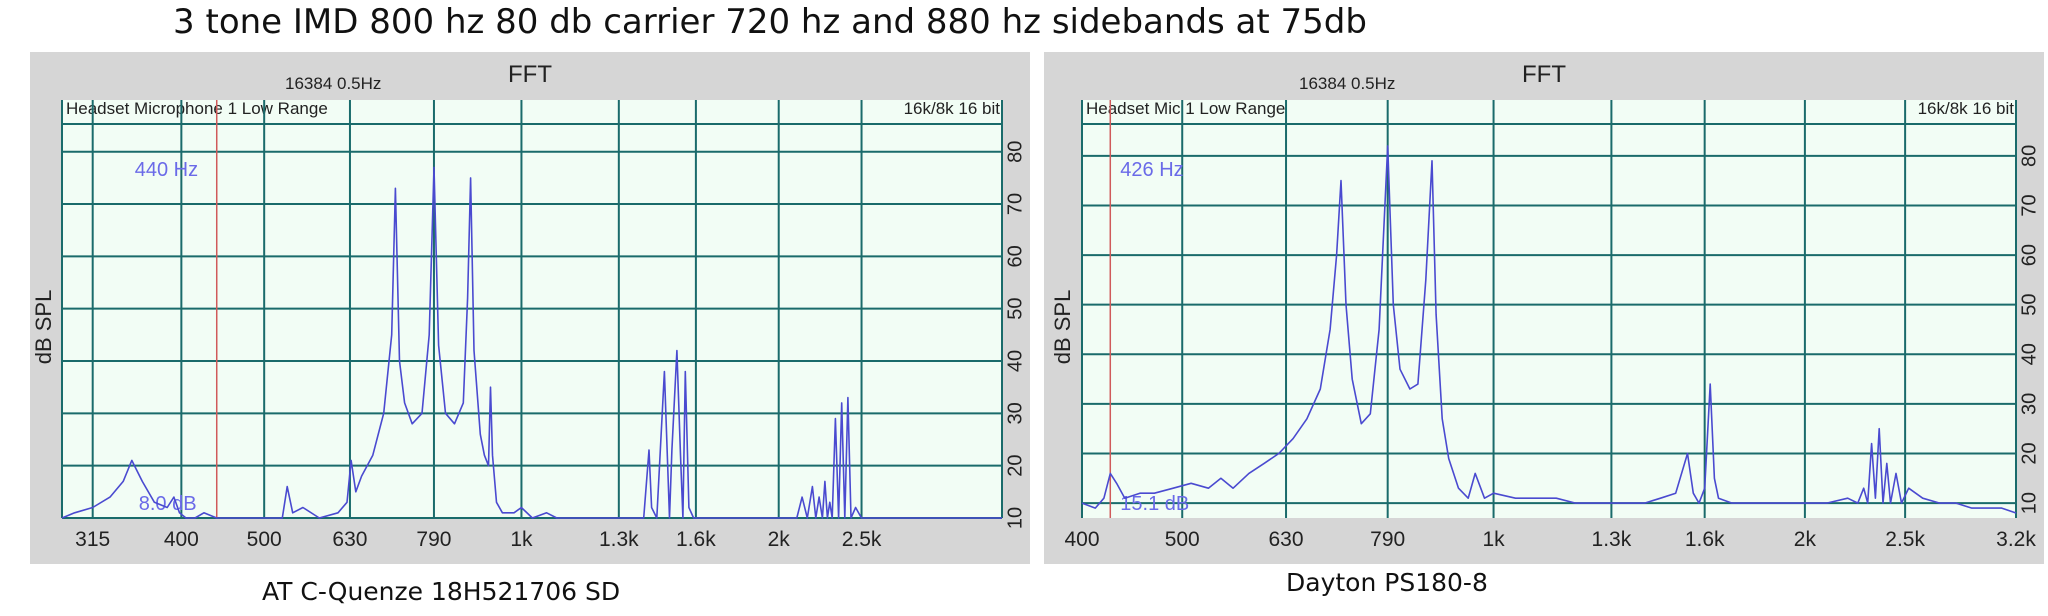 The height and width of the screenshot is (616, 2048). What do you see at coordinates (2016, 539) in the screenshot?
I see `x-tick-label-right: 3.2k` at bounding box center [2016, 539].